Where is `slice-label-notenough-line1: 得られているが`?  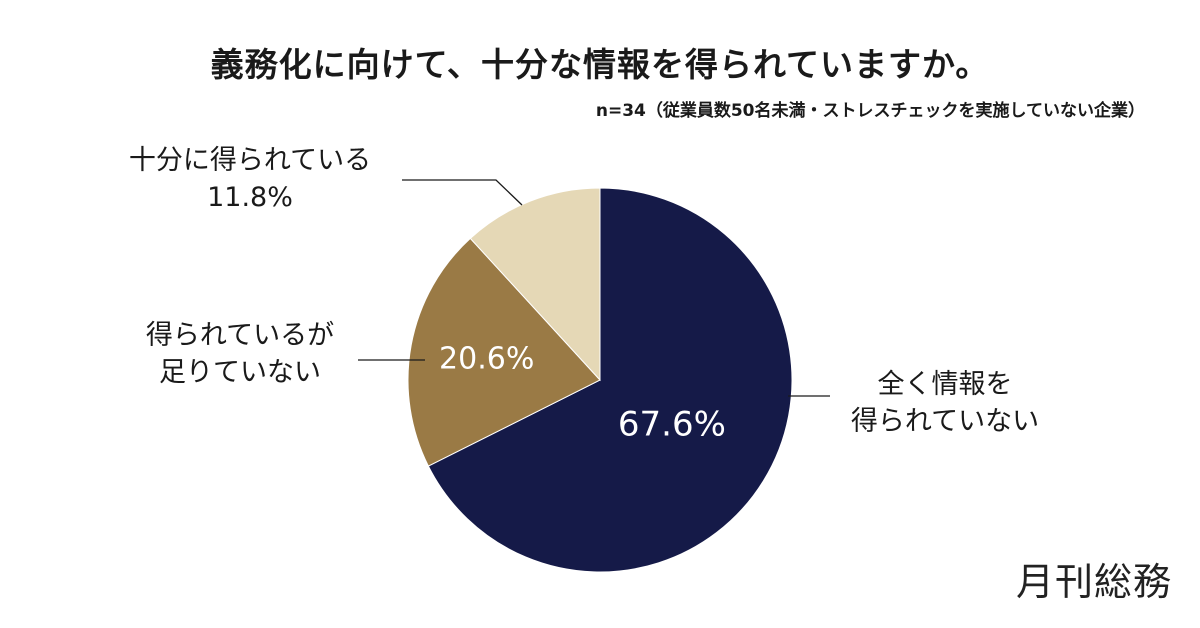
slice-label-notenough-line1: 得られているが is located at coordinates (240, 335).